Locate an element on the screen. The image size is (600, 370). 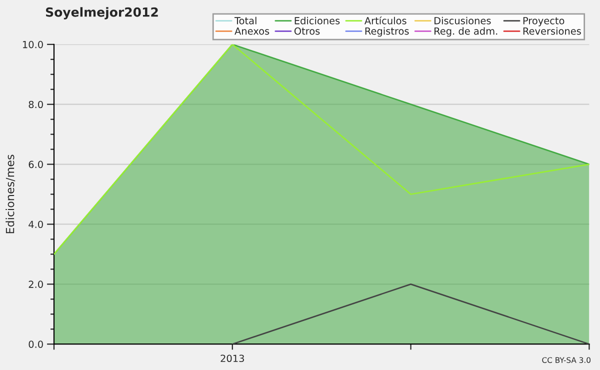
x-tick-label: 2013 is located at coordinates (232, 358).